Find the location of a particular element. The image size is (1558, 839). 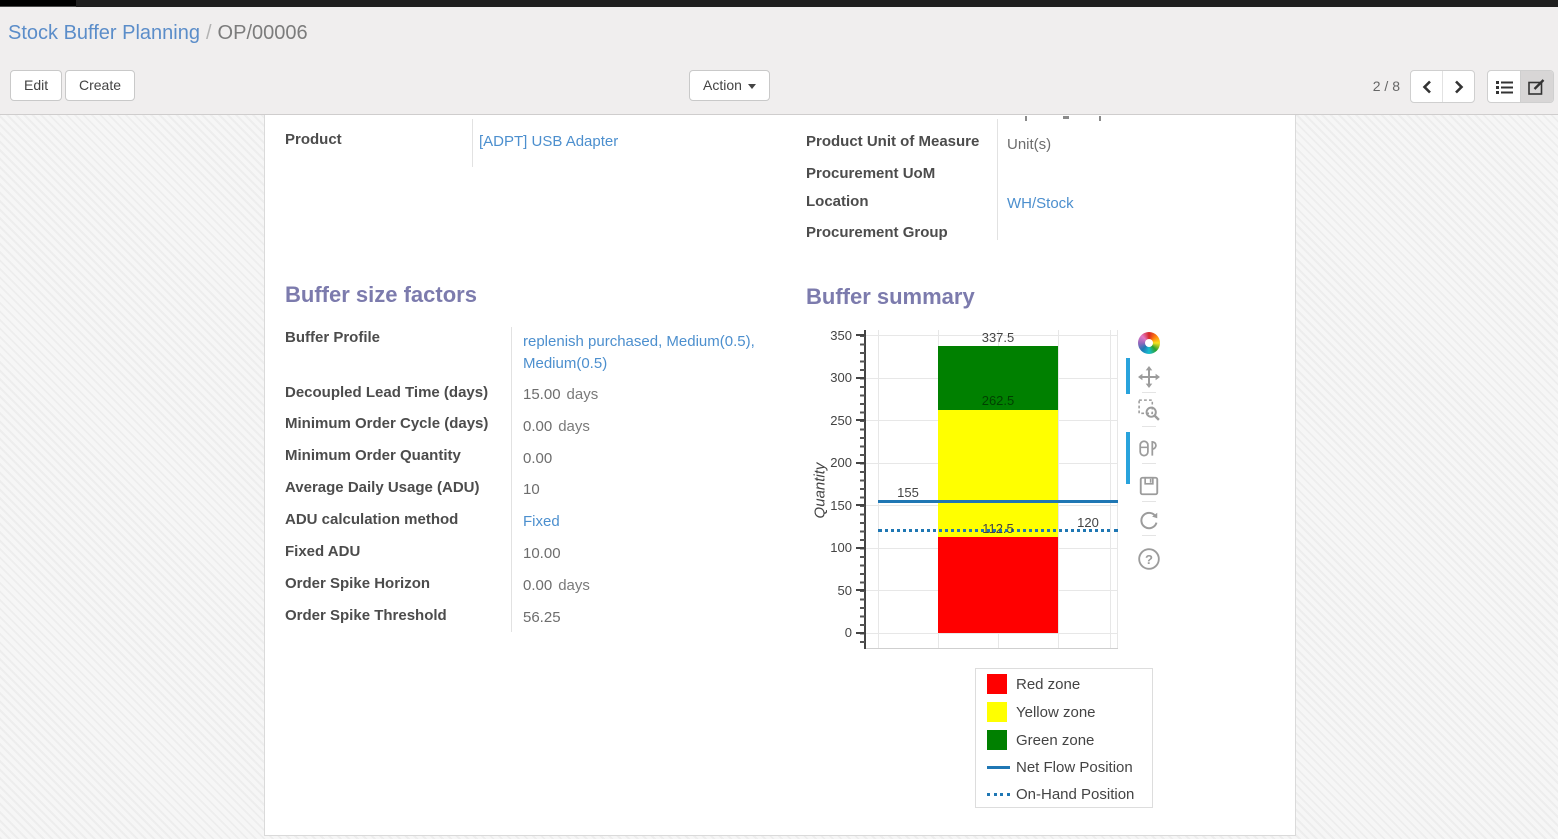

location-field-value: WH/Stock is located at coordinates (1040, 203).